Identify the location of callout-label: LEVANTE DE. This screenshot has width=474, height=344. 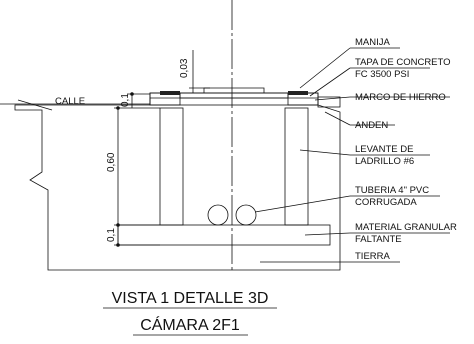
(384, 149).